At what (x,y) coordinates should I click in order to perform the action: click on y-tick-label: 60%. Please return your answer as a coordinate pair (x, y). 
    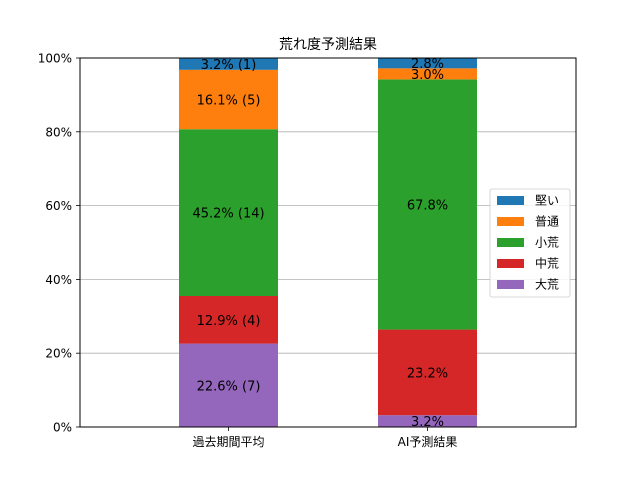
    Looking at the image, I should click on (58, 206).